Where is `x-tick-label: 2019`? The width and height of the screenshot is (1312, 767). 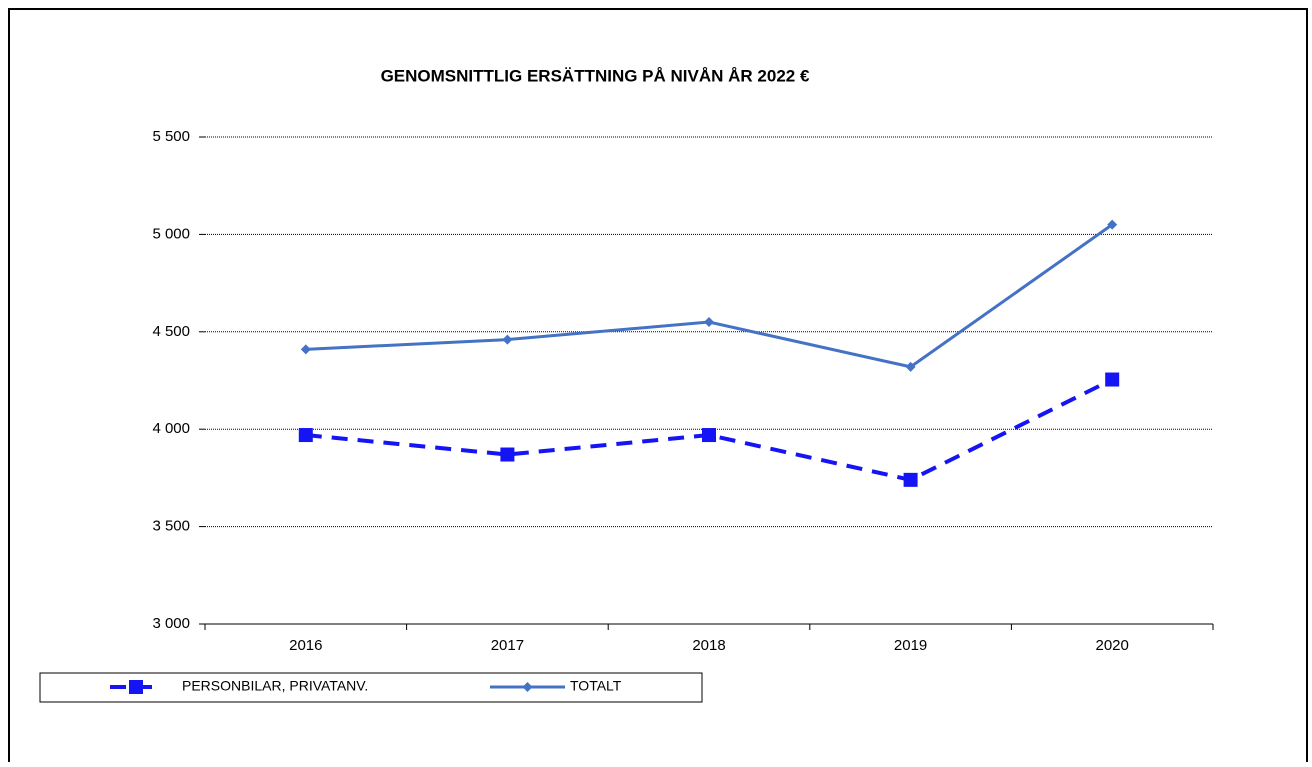 x-tick-label: 2019 is located at coordinates (910, 645).